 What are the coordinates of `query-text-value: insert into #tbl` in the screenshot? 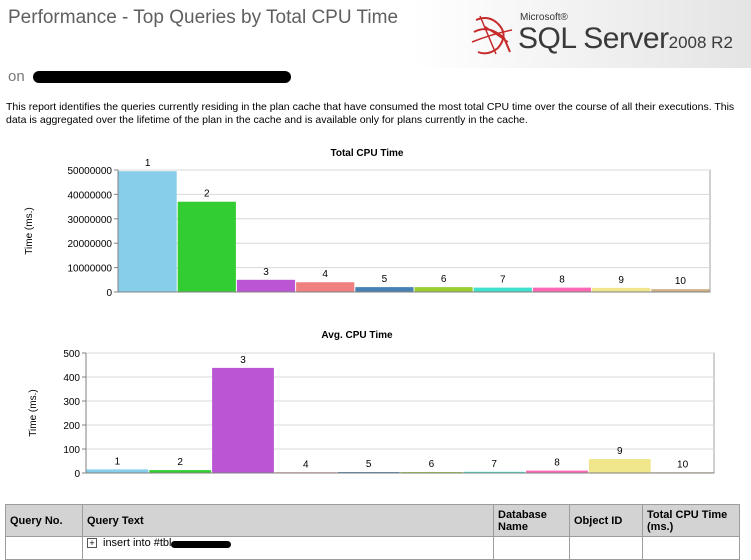 It's located at (137, 543).